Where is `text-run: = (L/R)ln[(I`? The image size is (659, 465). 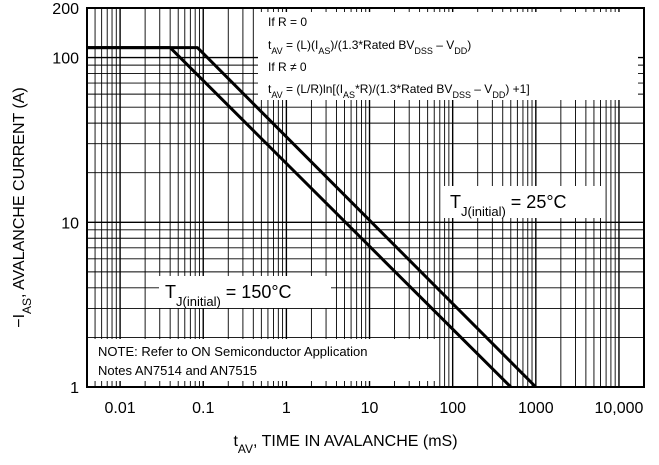
text-run: = (L/R)ln[(I is located at coordinates (313, 89).